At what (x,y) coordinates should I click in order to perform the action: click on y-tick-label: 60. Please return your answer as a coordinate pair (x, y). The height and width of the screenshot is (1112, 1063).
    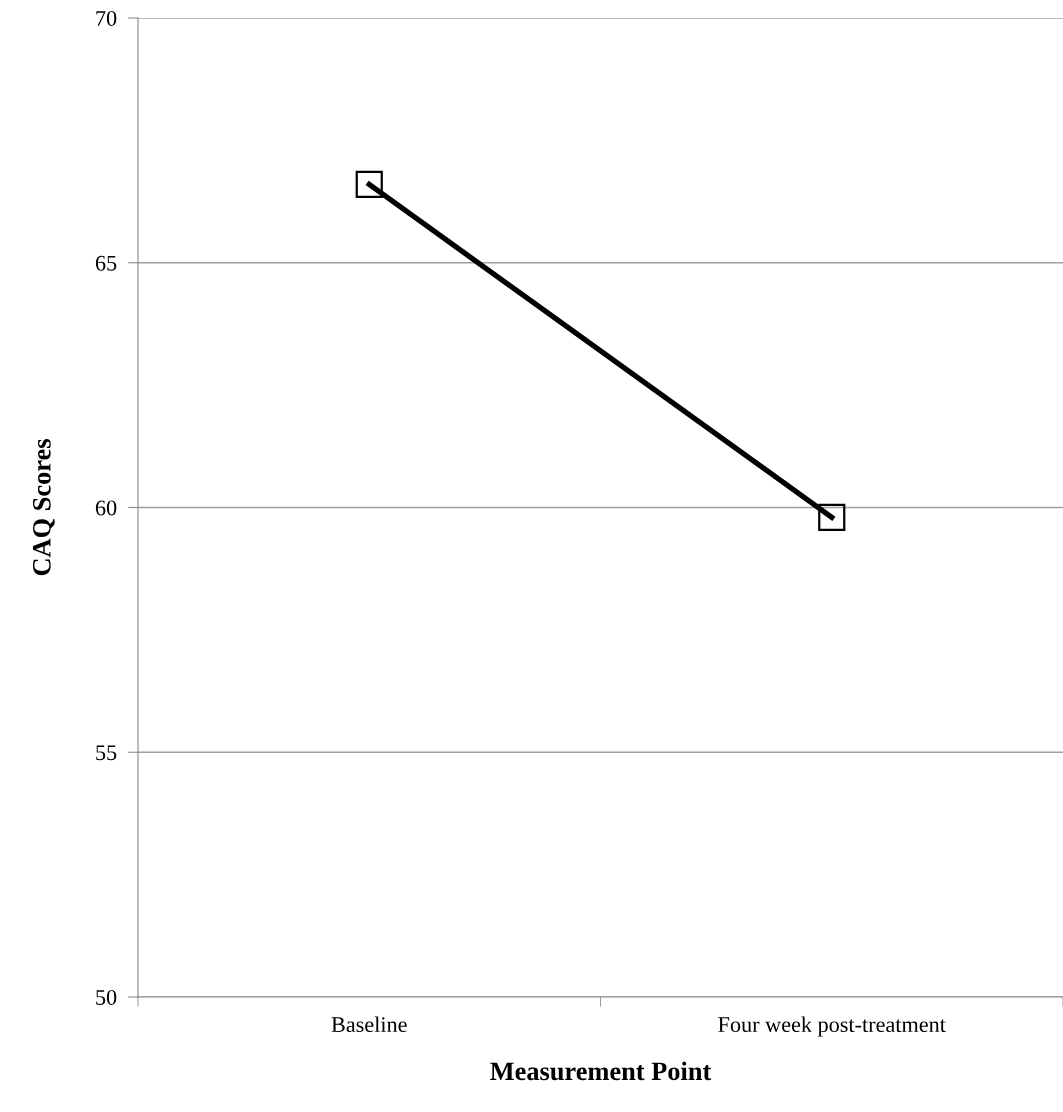
    Looking at the image, I should click on (106, 508).